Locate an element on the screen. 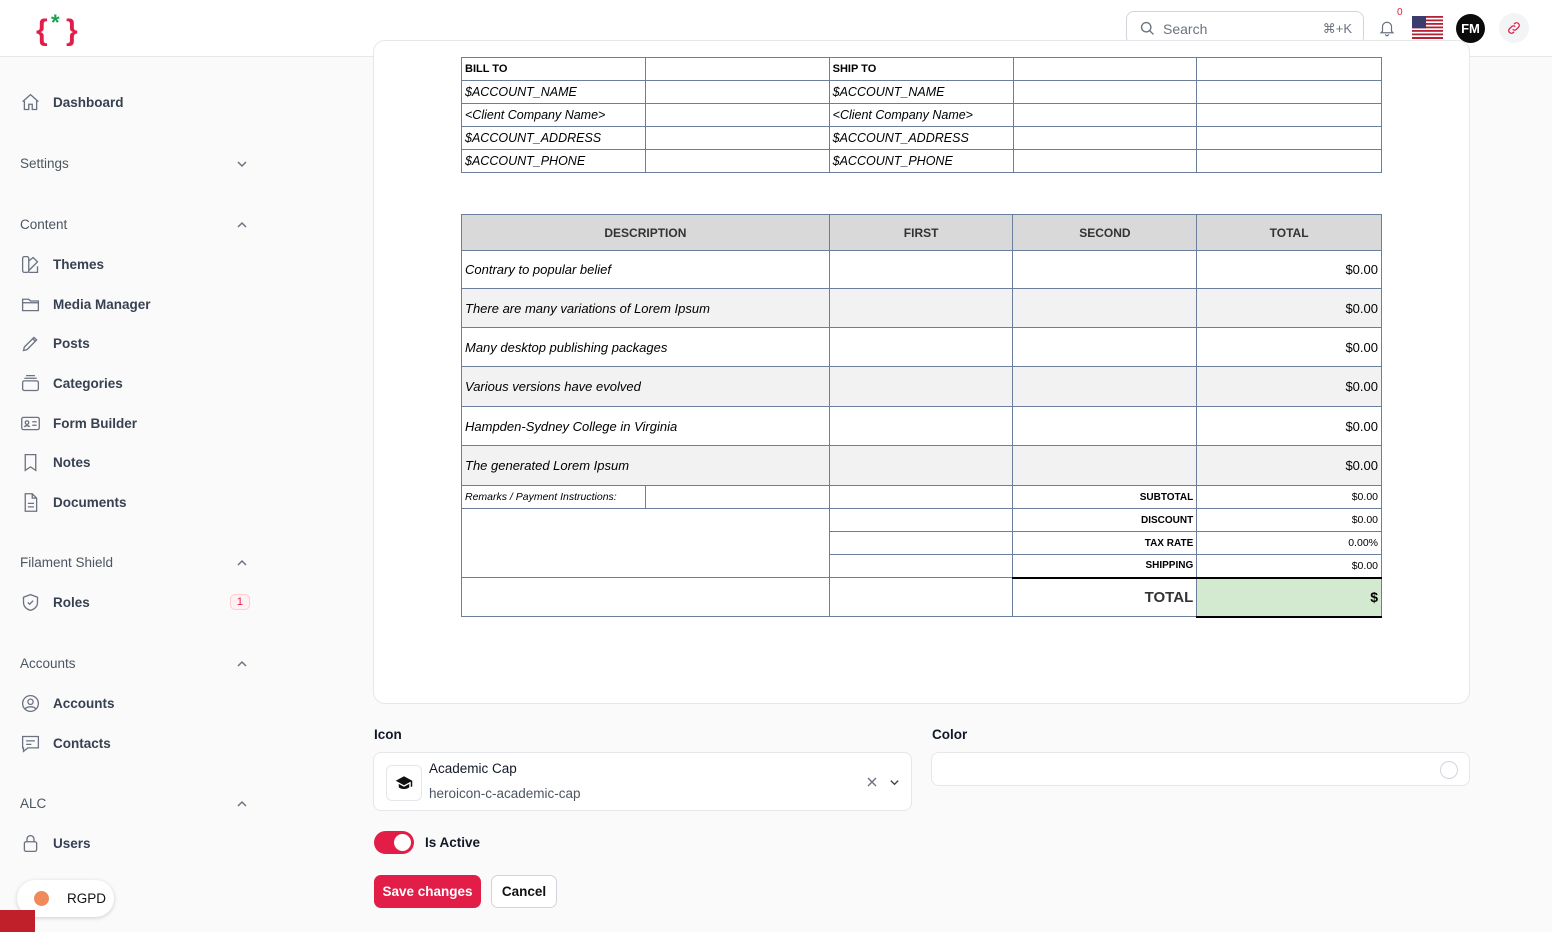 This screenshot has width=1552, height=932. user-circle-icon is located at coordinates (30, 703).